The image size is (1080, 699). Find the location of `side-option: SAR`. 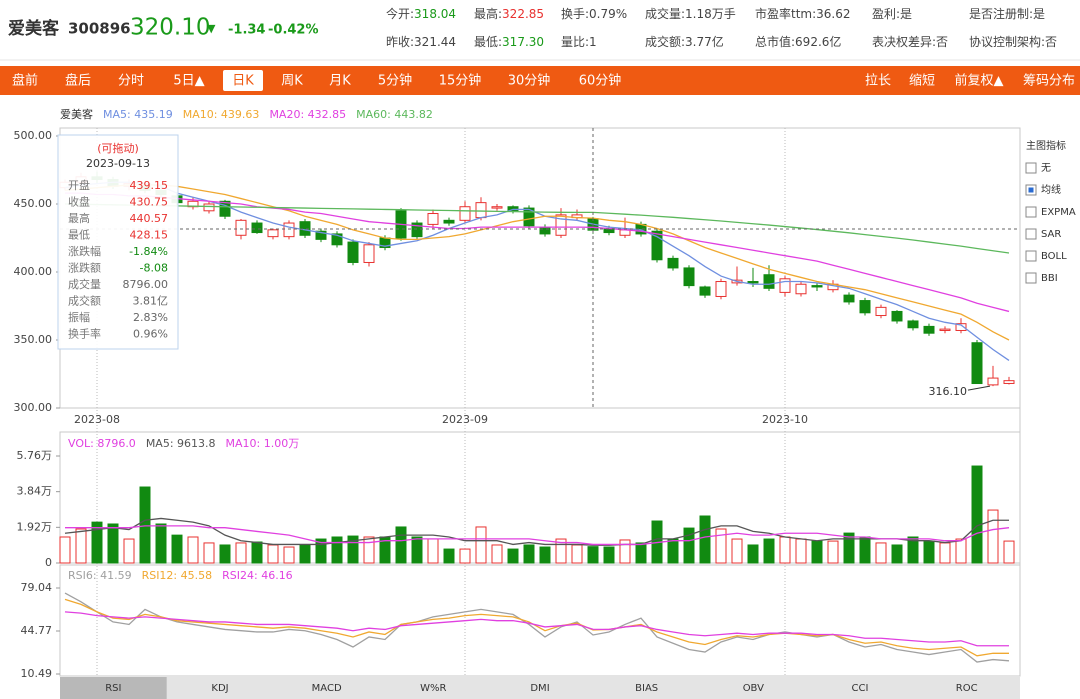

side-option: SAR is located at coordinates (1051, 234).